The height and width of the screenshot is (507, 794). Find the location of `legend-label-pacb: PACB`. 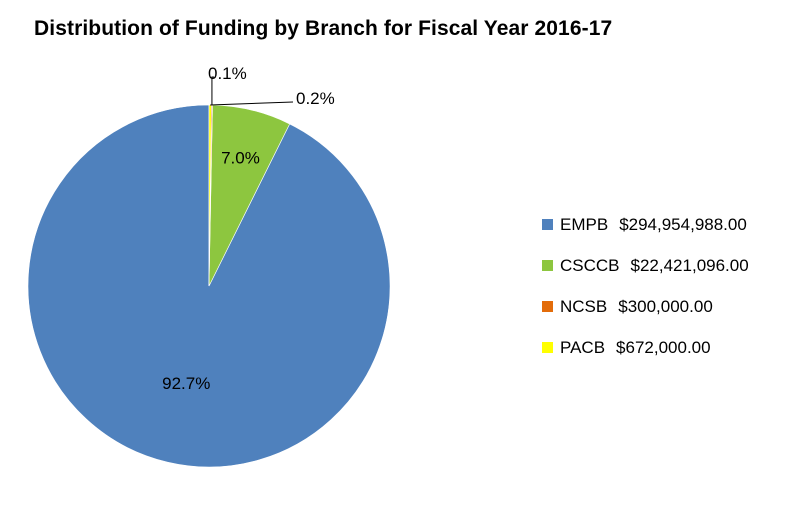

legend-label-pacb: PACB is located at coordinates (583, 347).